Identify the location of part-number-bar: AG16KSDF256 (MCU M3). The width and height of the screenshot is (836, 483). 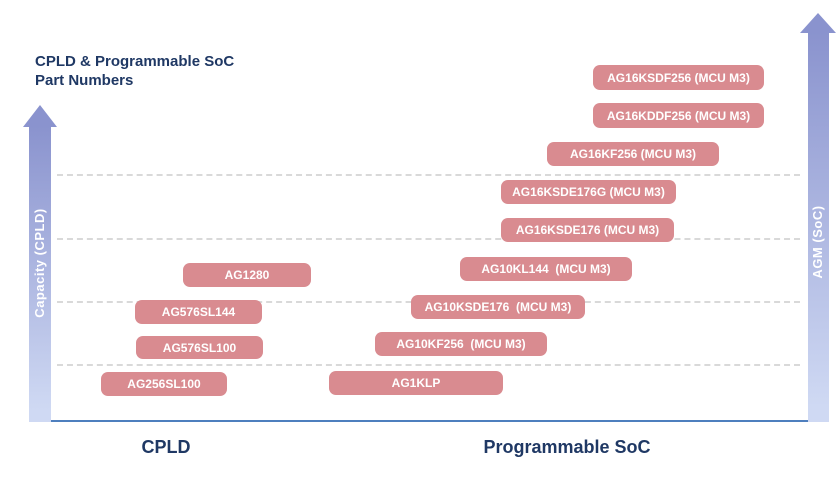
(678, 77).